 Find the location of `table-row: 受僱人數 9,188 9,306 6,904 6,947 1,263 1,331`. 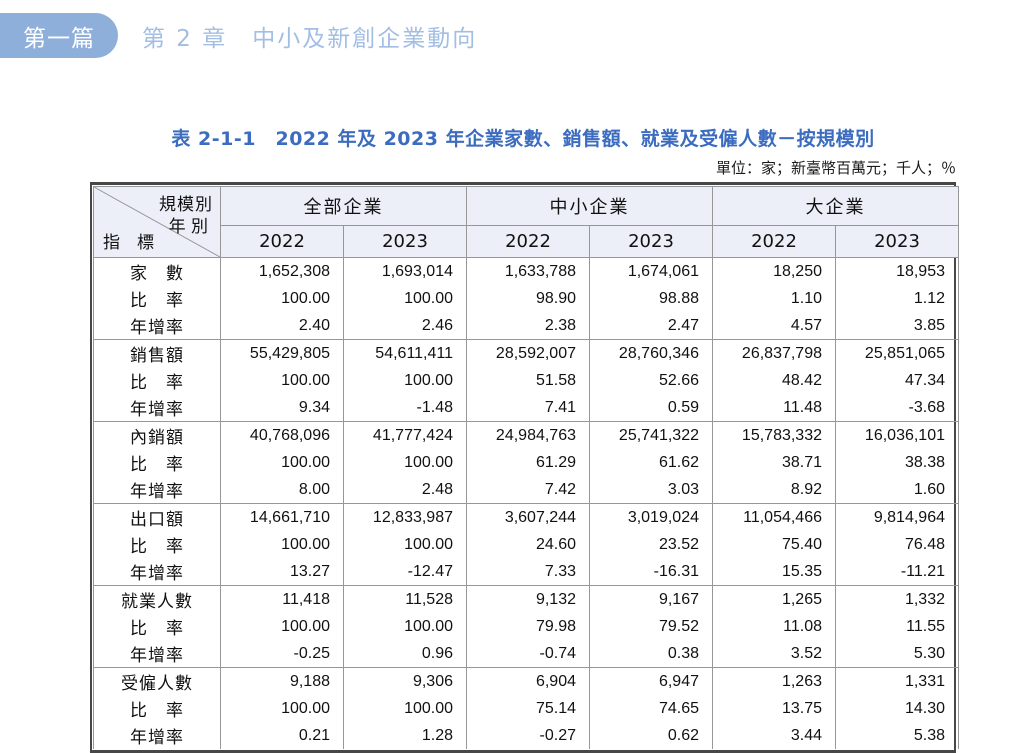

table-row: 受僱人數 9,188 9,306 6,904 6,947 1,263 1,331 is located at coordinates (526, 681).